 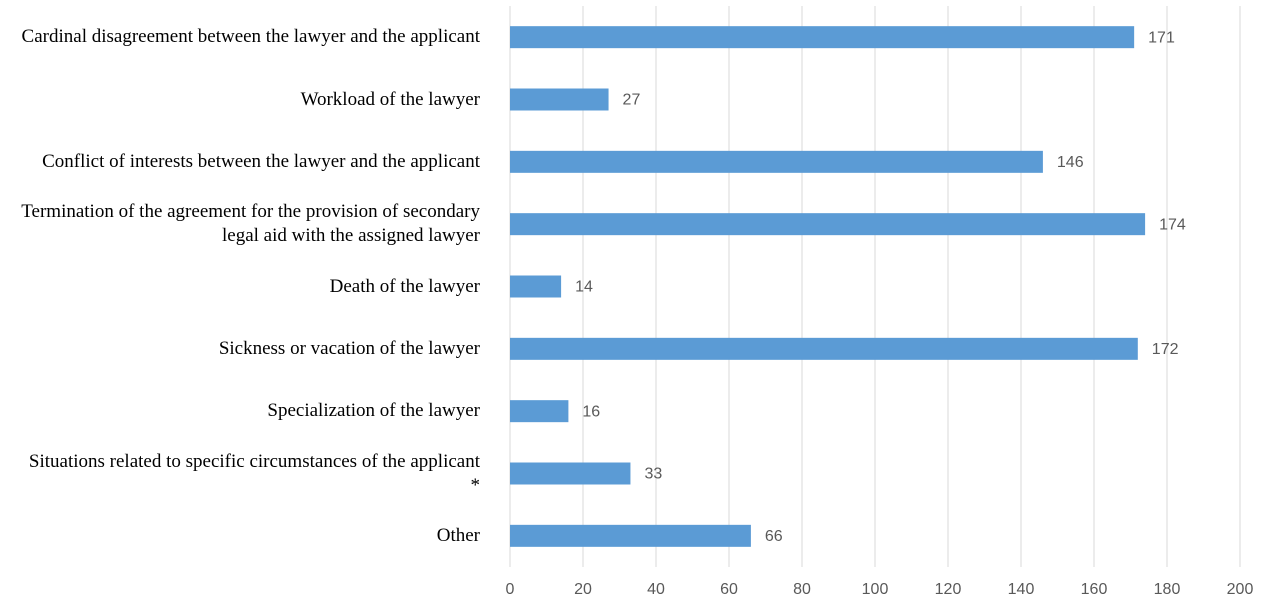 What do you see at coordinates (584, 287) in the screenshot?
I see `value-label: 14` at bounding box center [584, 287].